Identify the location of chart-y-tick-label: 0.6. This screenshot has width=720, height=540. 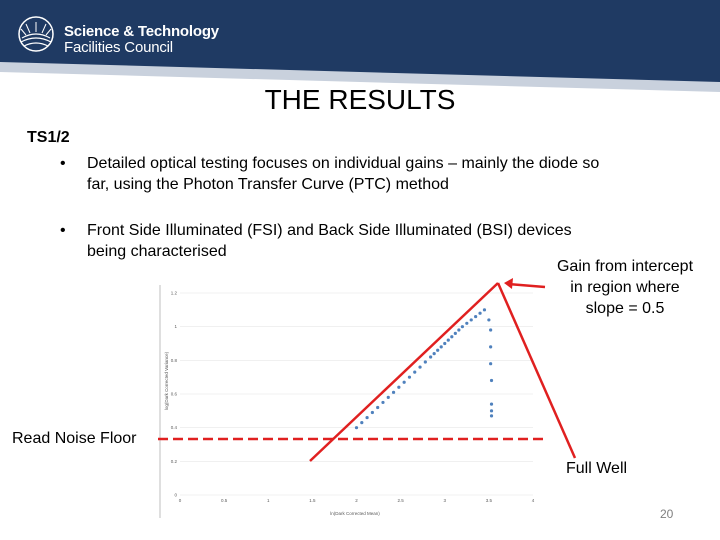
(174, 394).